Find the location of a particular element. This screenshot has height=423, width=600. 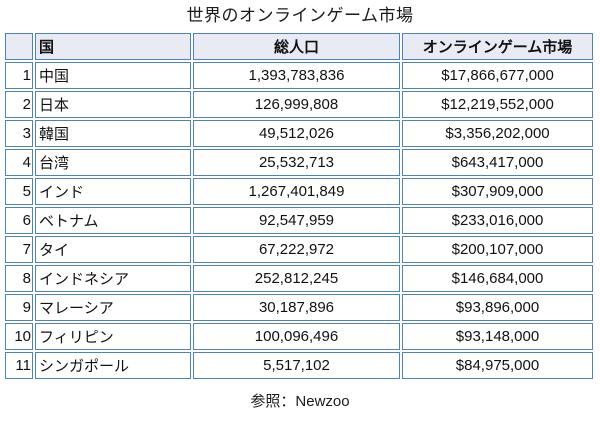

rank-cell: 8 is located at coordinates (19, 278).